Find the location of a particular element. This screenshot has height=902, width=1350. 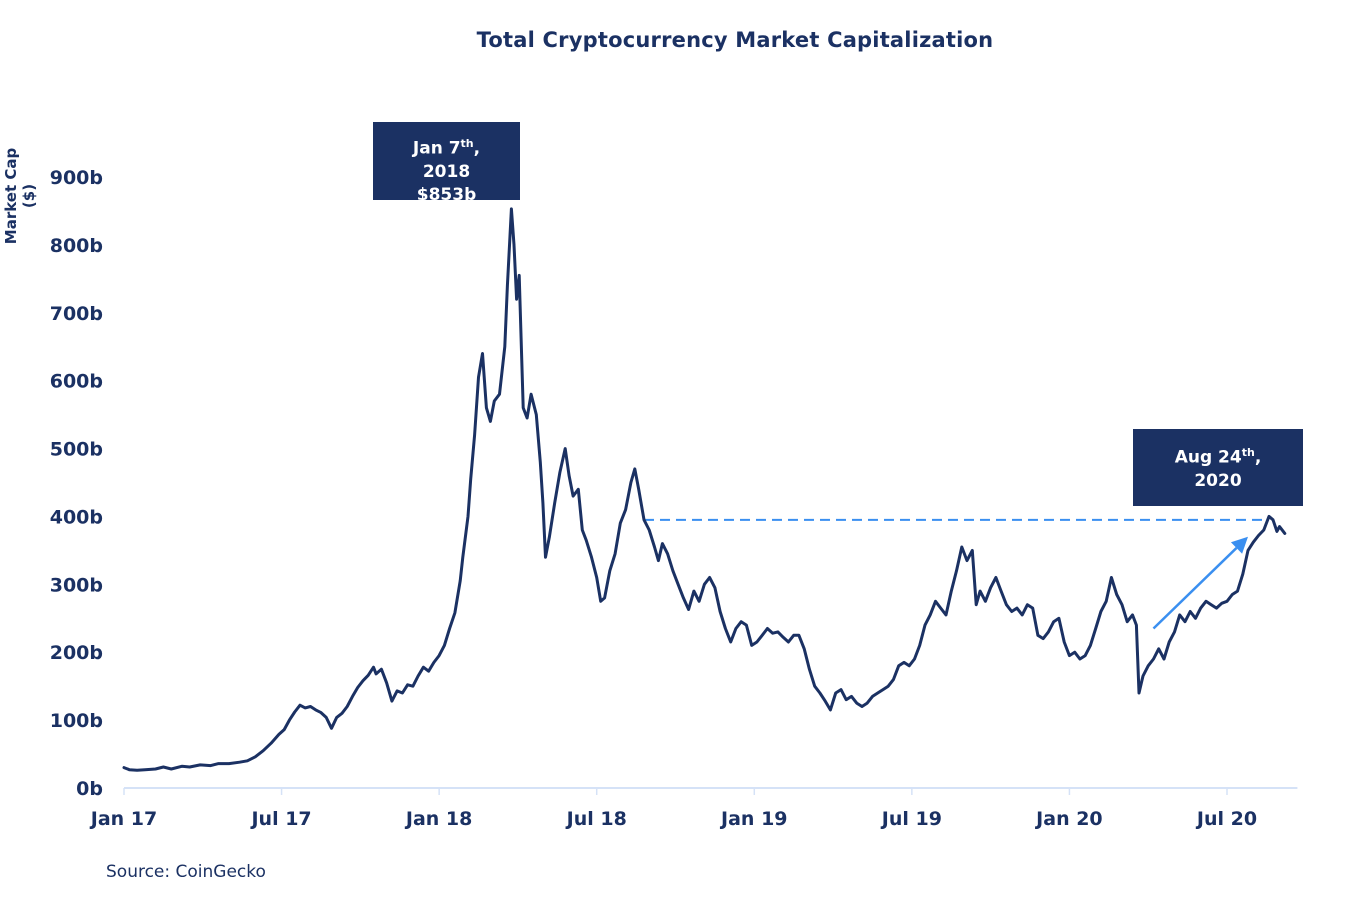

source-note: Source: CoinGecko is located at coordinates (186, 872).